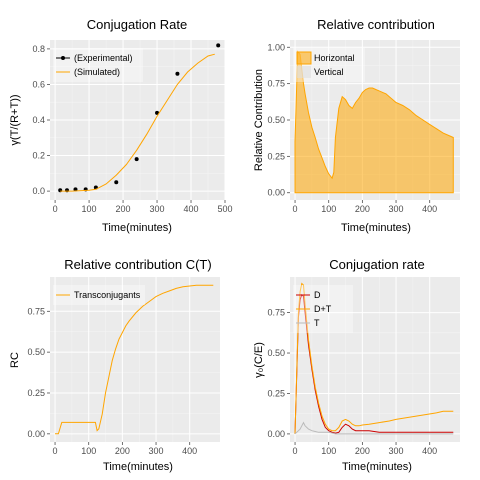 The image size is (480, 480). What do you see at coordinates (107, 295) in the screenshot?
I see `legend-label: Transconjugants` at bounding box center [107, 295].